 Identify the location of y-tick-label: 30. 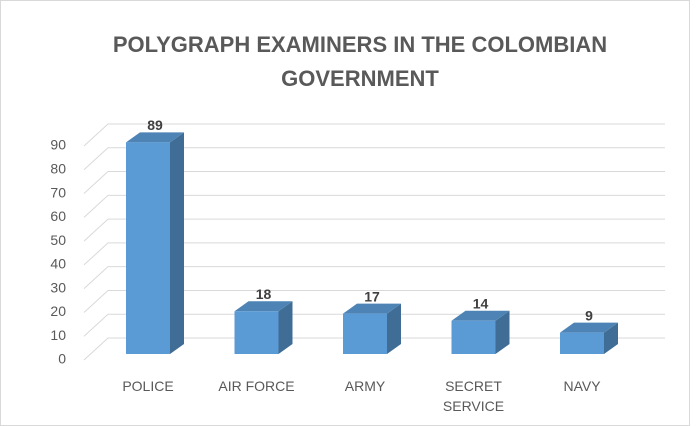
(58, 287).